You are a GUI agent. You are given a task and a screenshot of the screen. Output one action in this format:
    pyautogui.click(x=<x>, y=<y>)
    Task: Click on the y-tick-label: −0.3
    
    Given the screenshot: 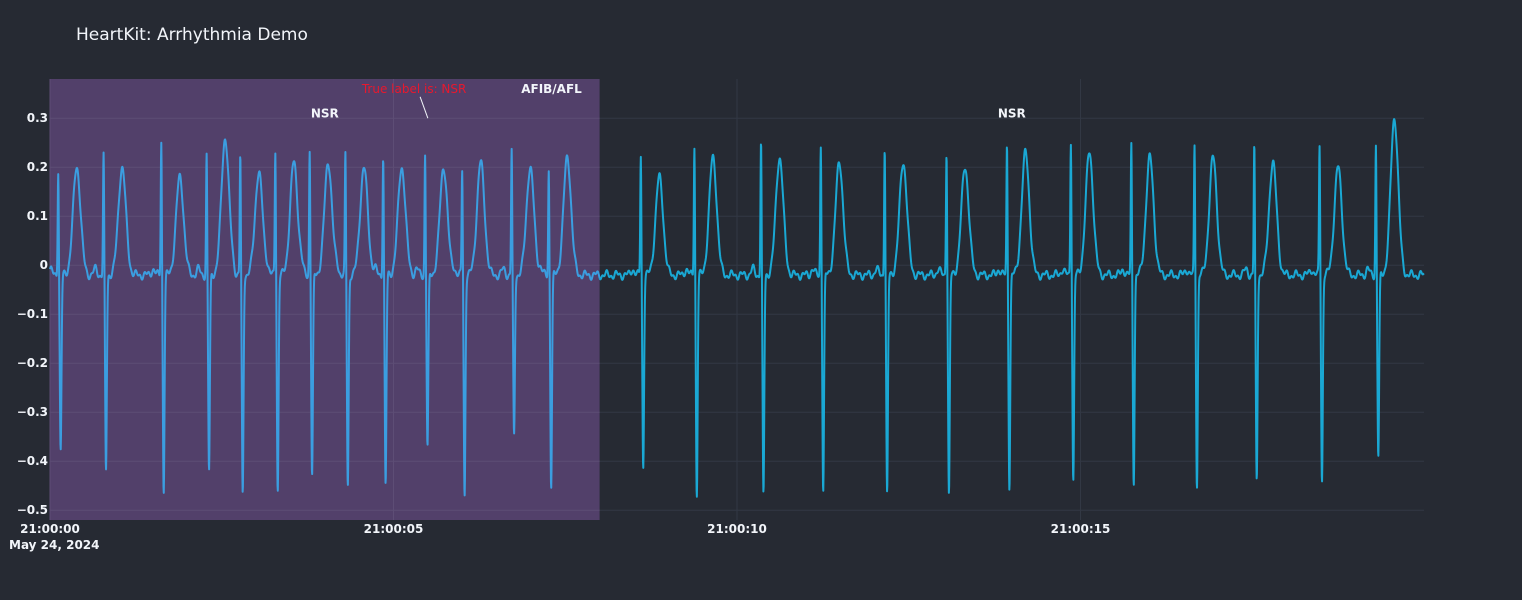 What is the action you would take?
    pyautogui.click(x=32, y=412)
    